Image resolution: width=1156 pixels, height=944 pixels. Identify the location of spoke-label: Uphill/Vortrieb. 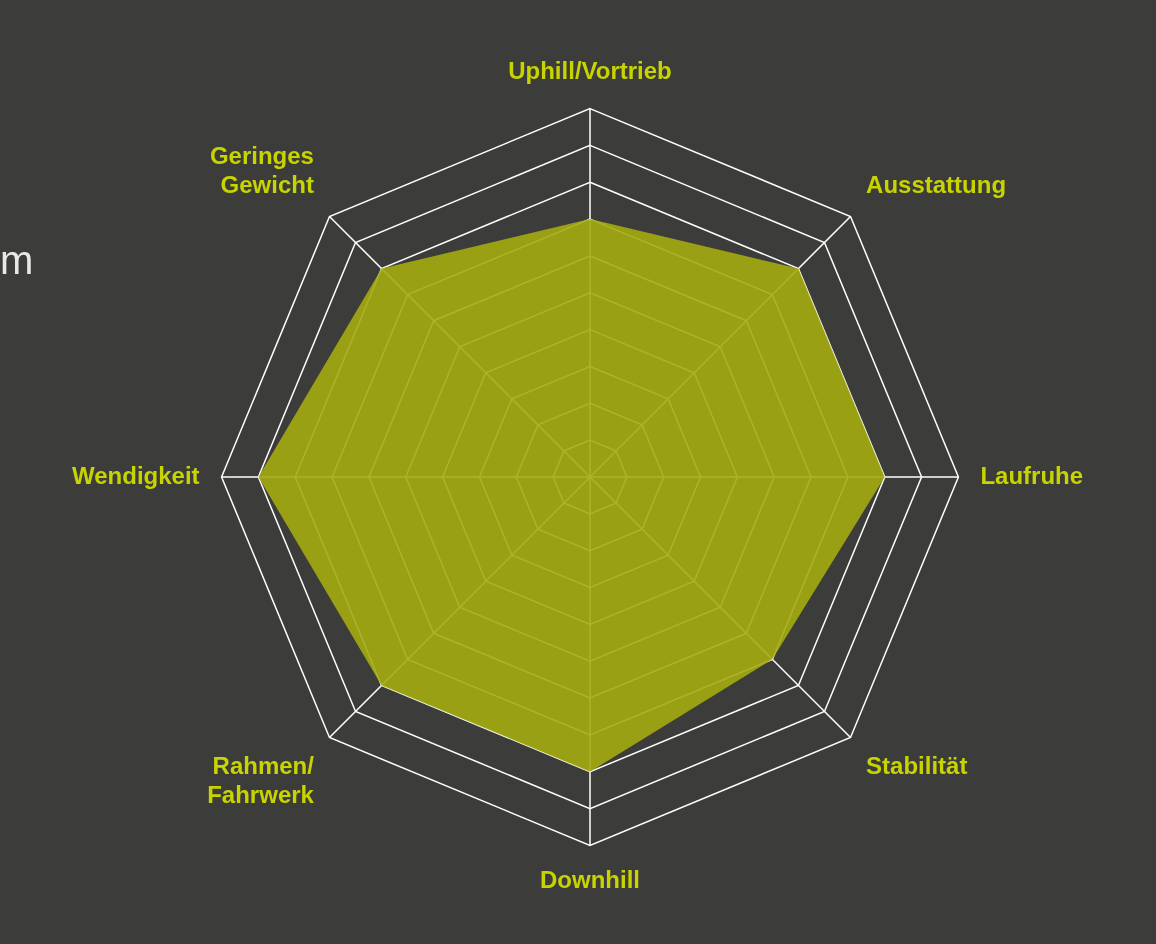
(590, 70).